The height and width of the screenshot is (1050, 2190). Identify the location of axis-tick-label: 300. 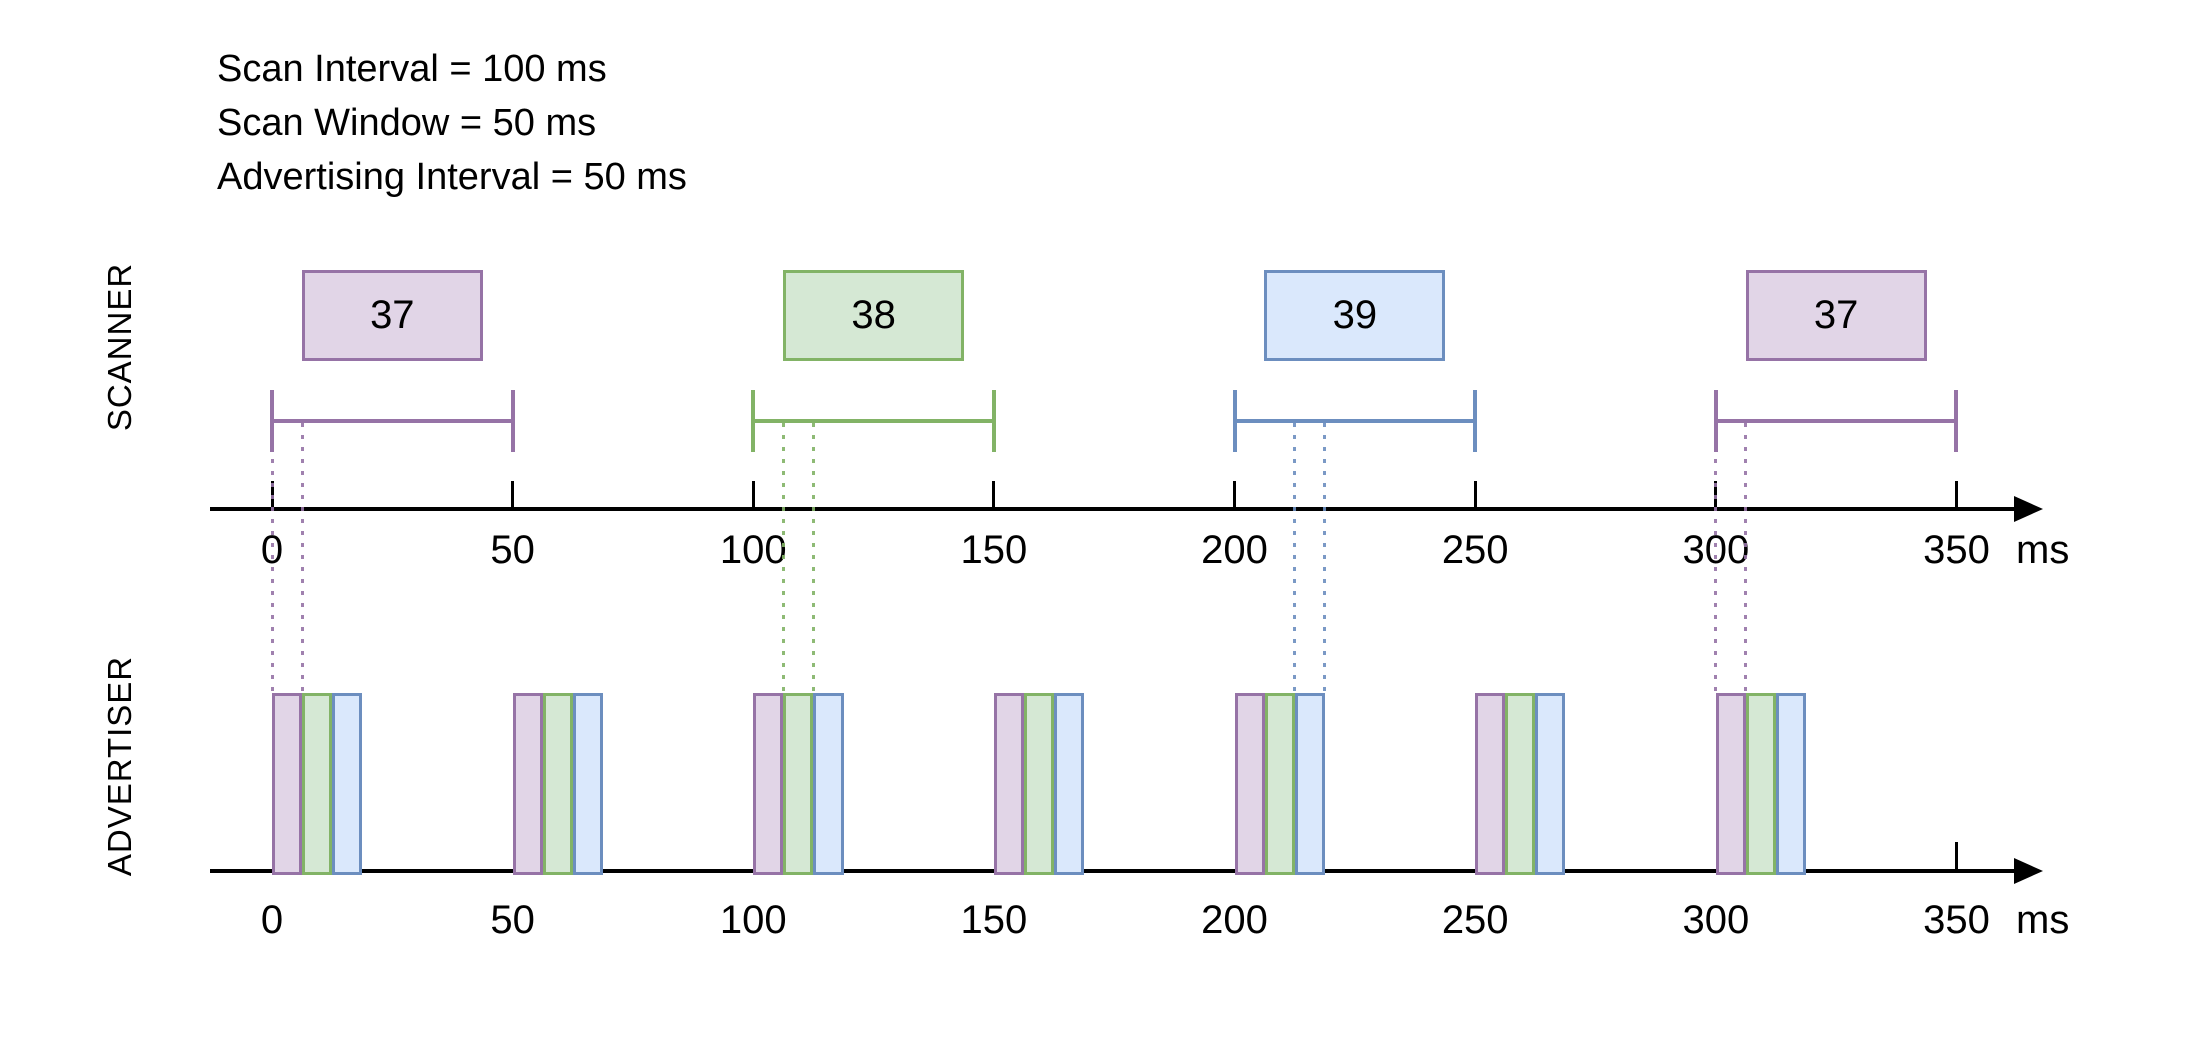
(1716, 920).